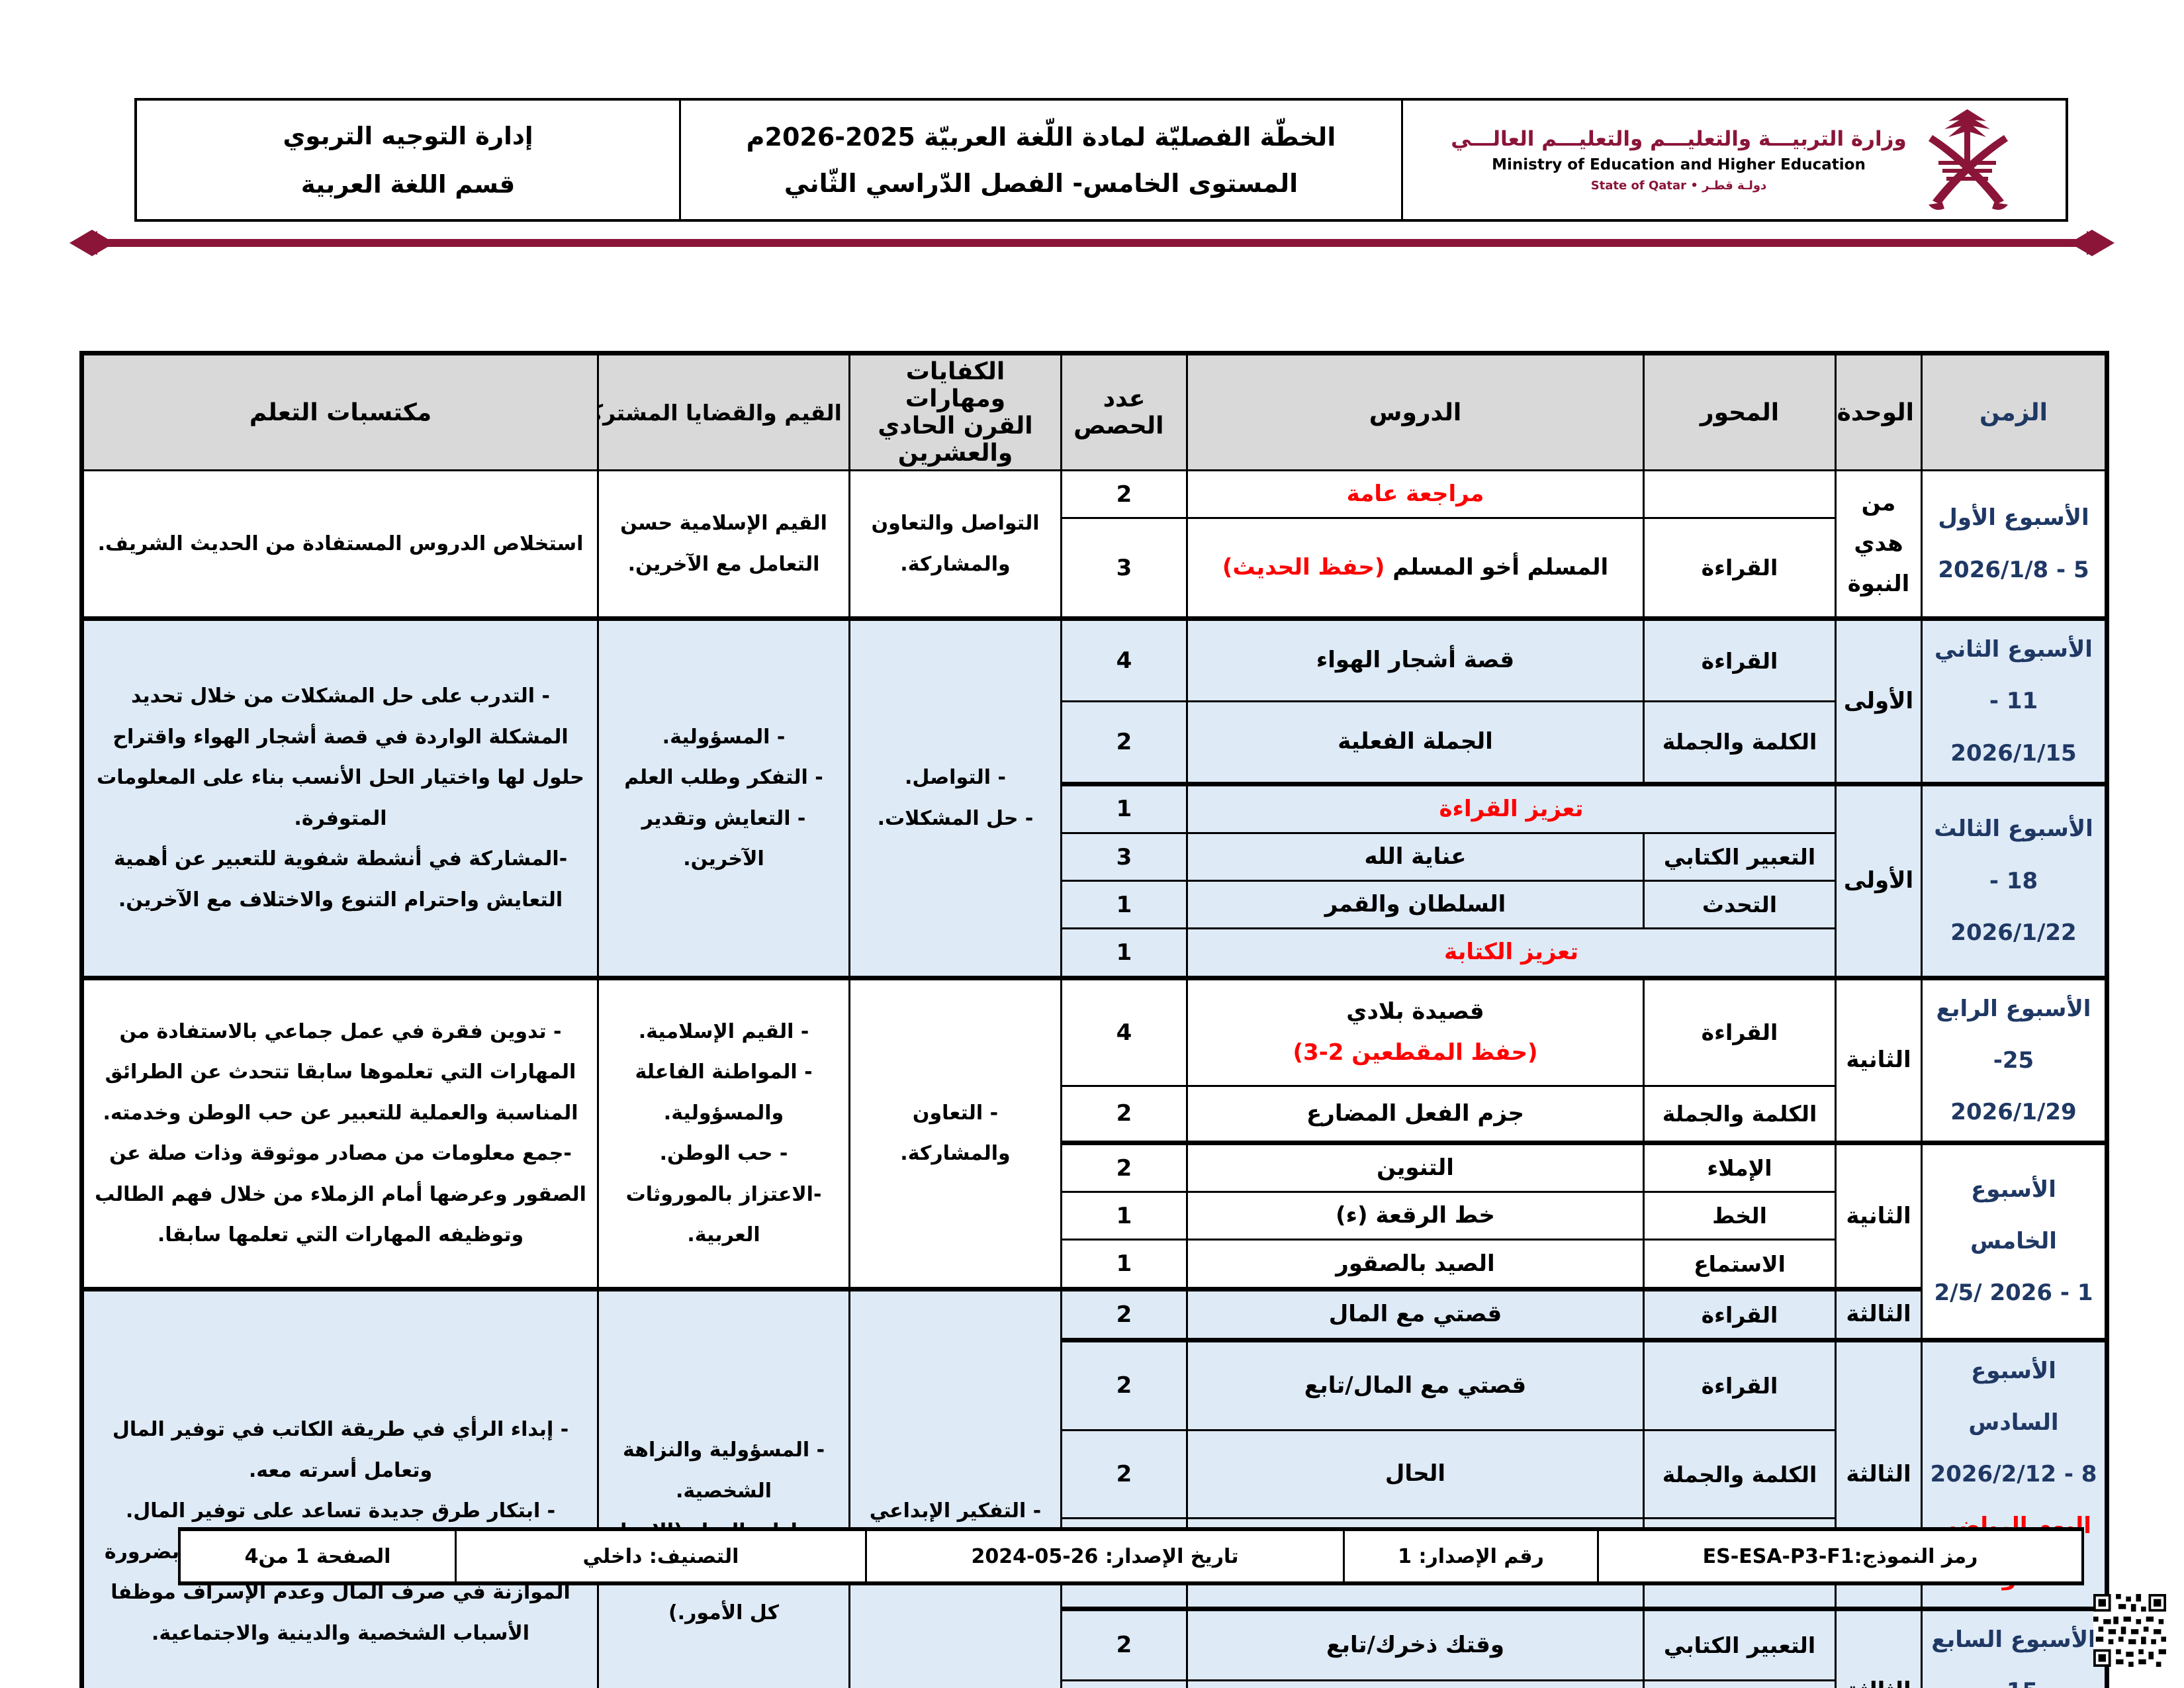 Image resolution: width=2184 pixels, height=1688 pixels. I want to click on lesson-cell: وقتك ذخرك/تابع, so click(1416, 1644).